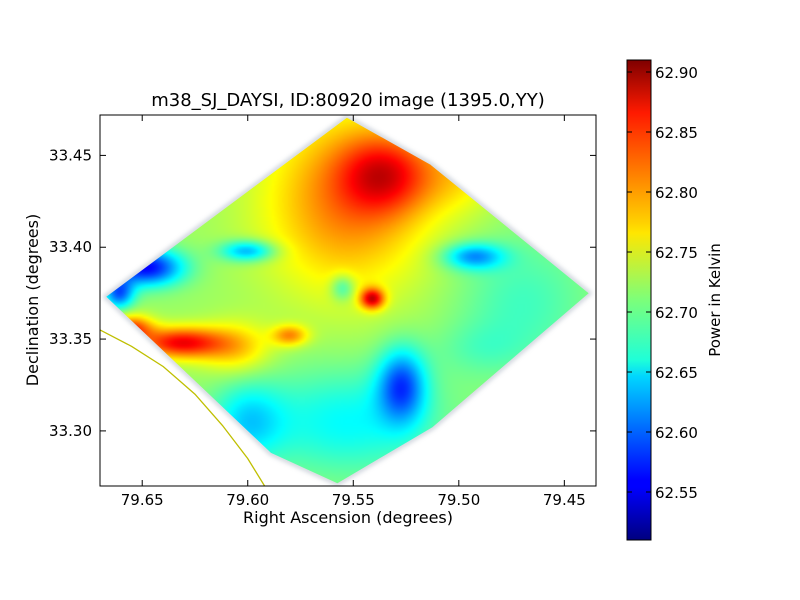 Image resolution: width=800 pixels, height=600 pixels. What do you see at coordinates (676, 73) in the screenshot?
I see `colorbar-tick-label: 62.90` at bounding box center [676, 73].